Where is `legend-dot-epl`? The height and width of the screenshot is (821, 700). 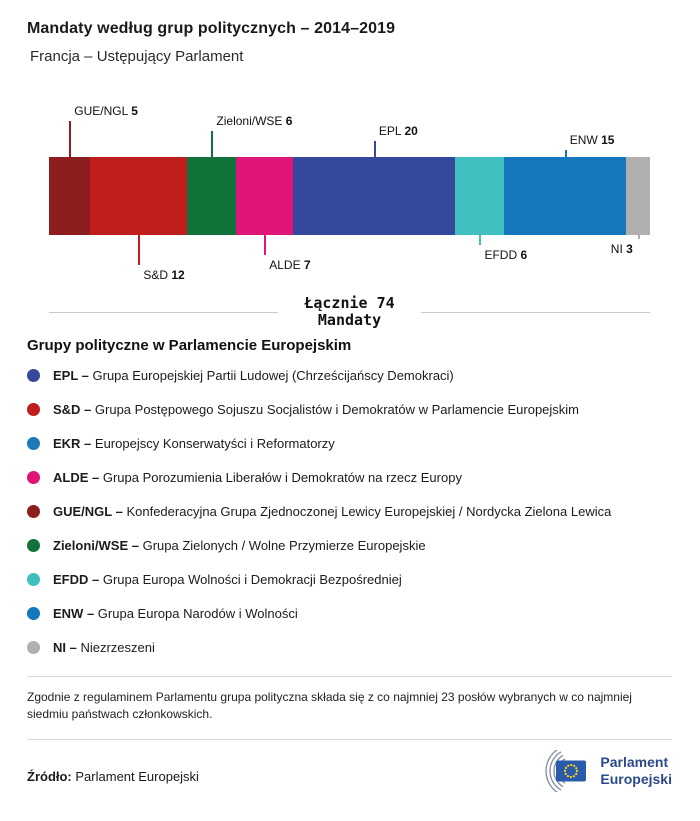 legend-dot-epl is located at coordinates (33, 375).